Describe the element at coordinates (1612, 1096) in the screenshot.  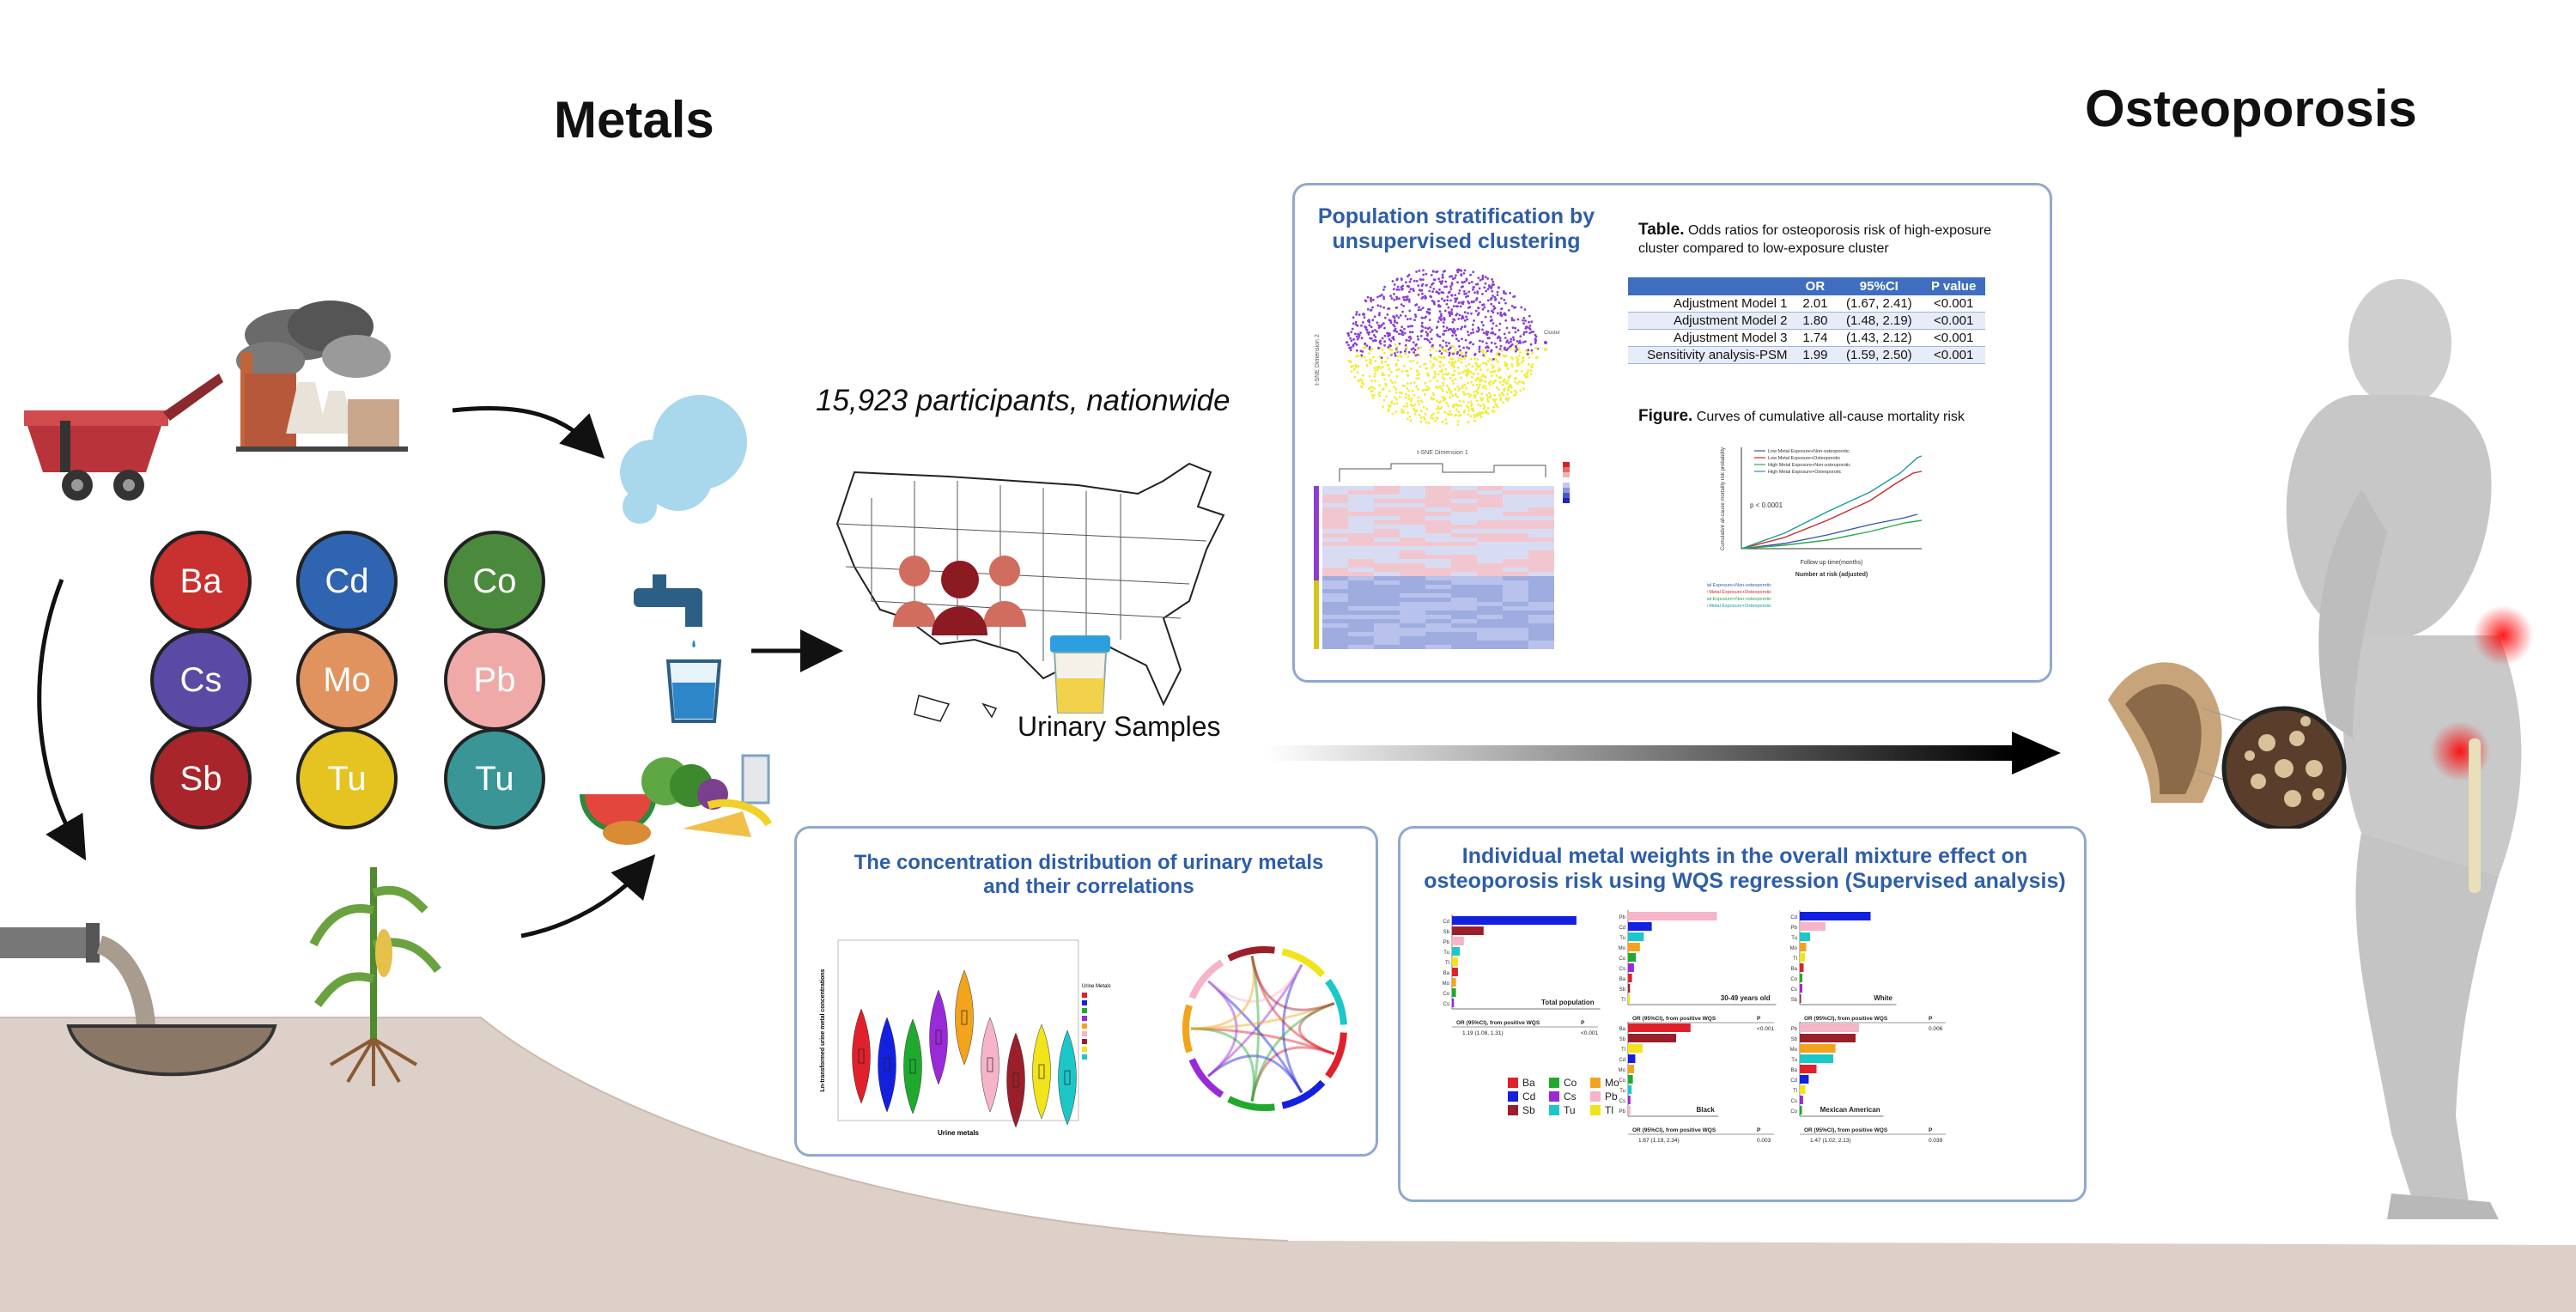
I see `wqs-legend-label: Pb` at that location.